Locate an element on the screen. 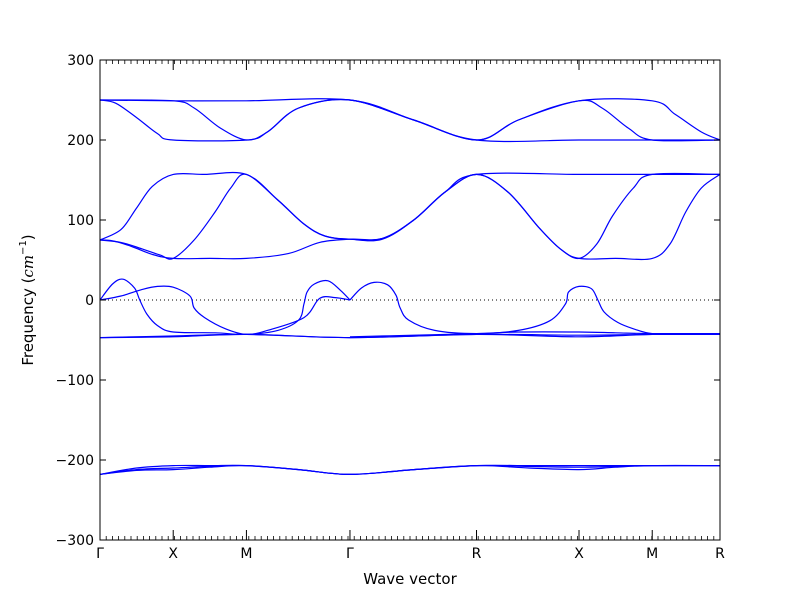  y-axis-title: Frequency (cm−1) is located at coordinates (27, 299).